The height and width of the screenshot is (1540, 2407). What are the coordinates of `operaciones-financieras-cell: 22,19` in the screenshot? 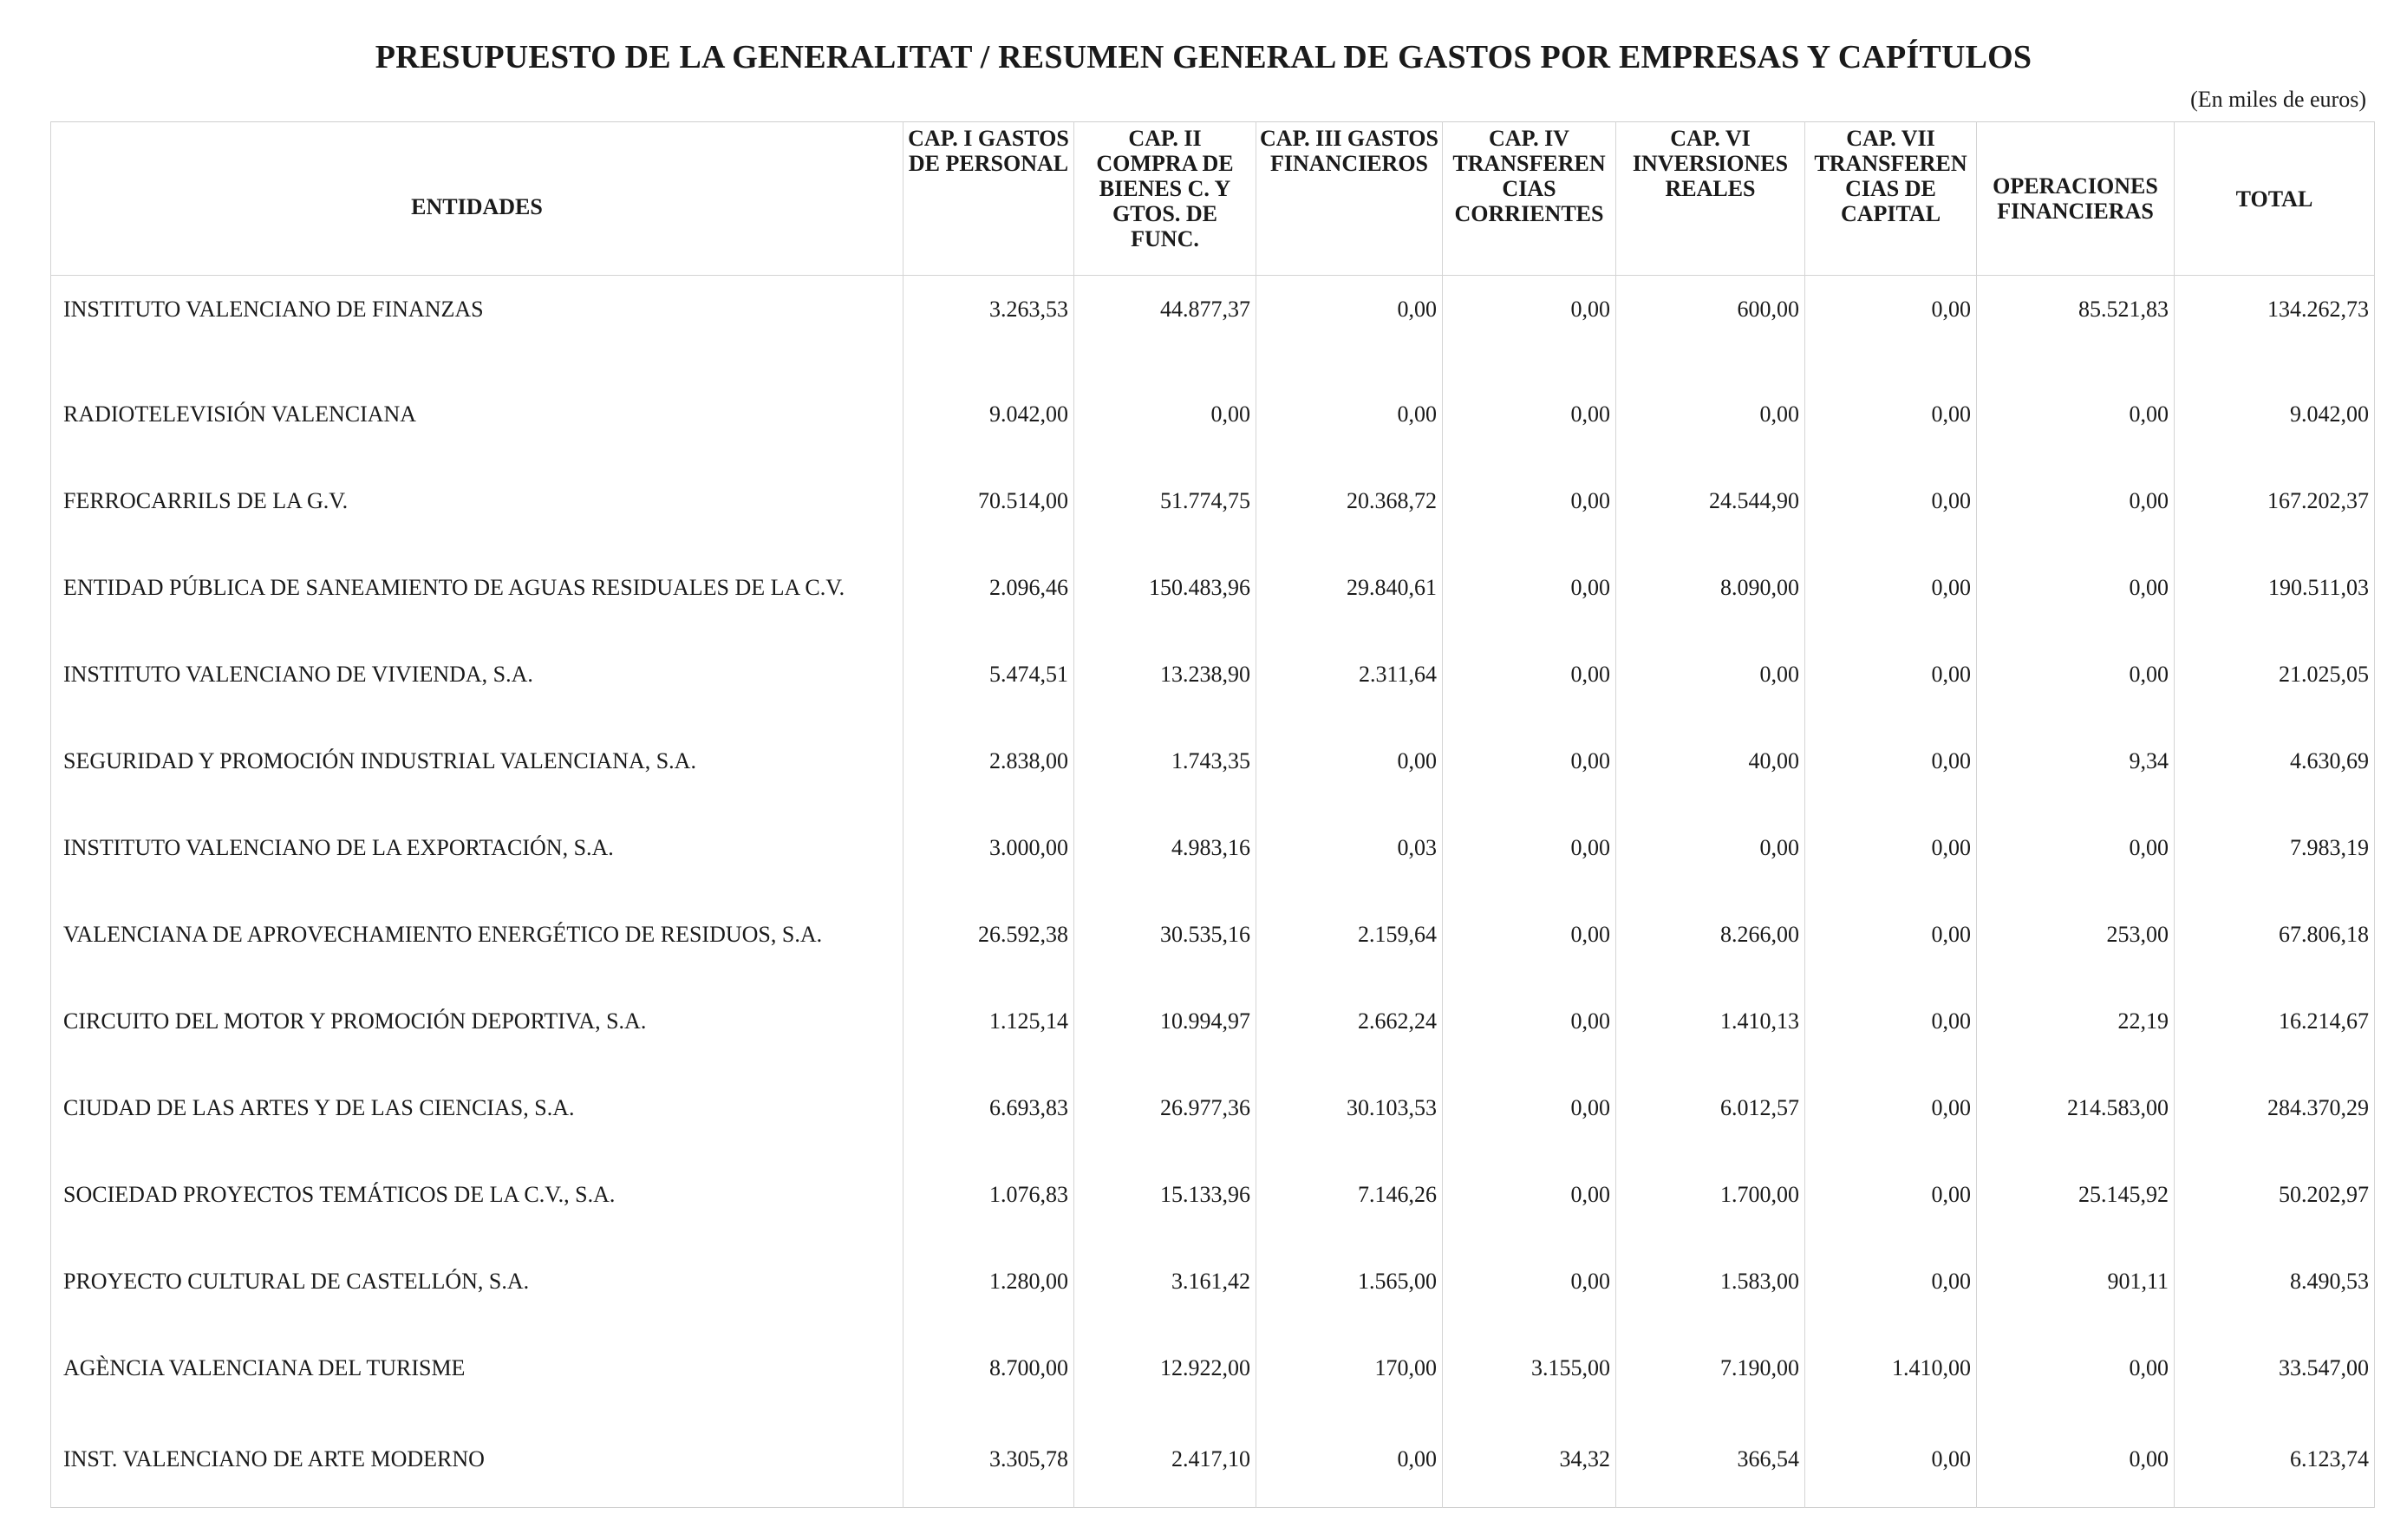 It's located at (2076, 1021).